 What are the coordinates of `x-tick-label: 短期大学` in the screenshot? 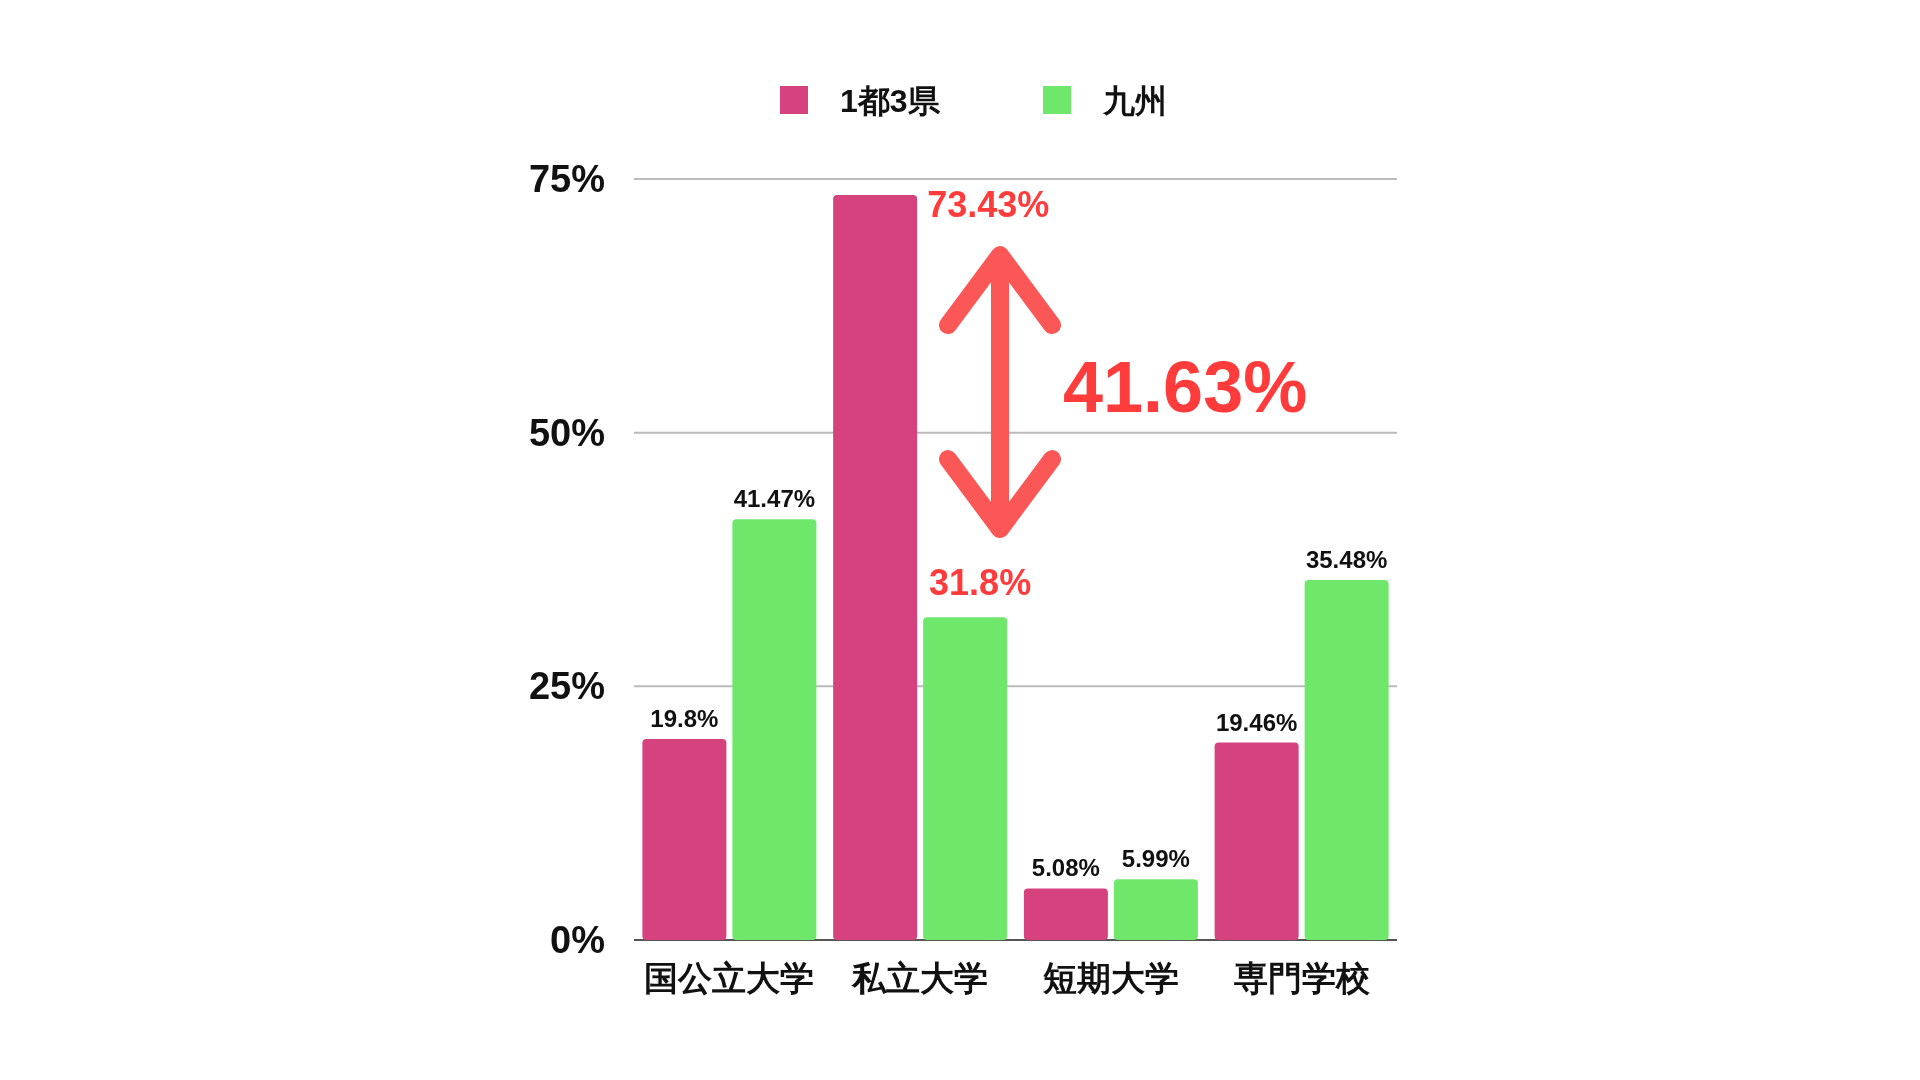 It's located at (1110, 978).